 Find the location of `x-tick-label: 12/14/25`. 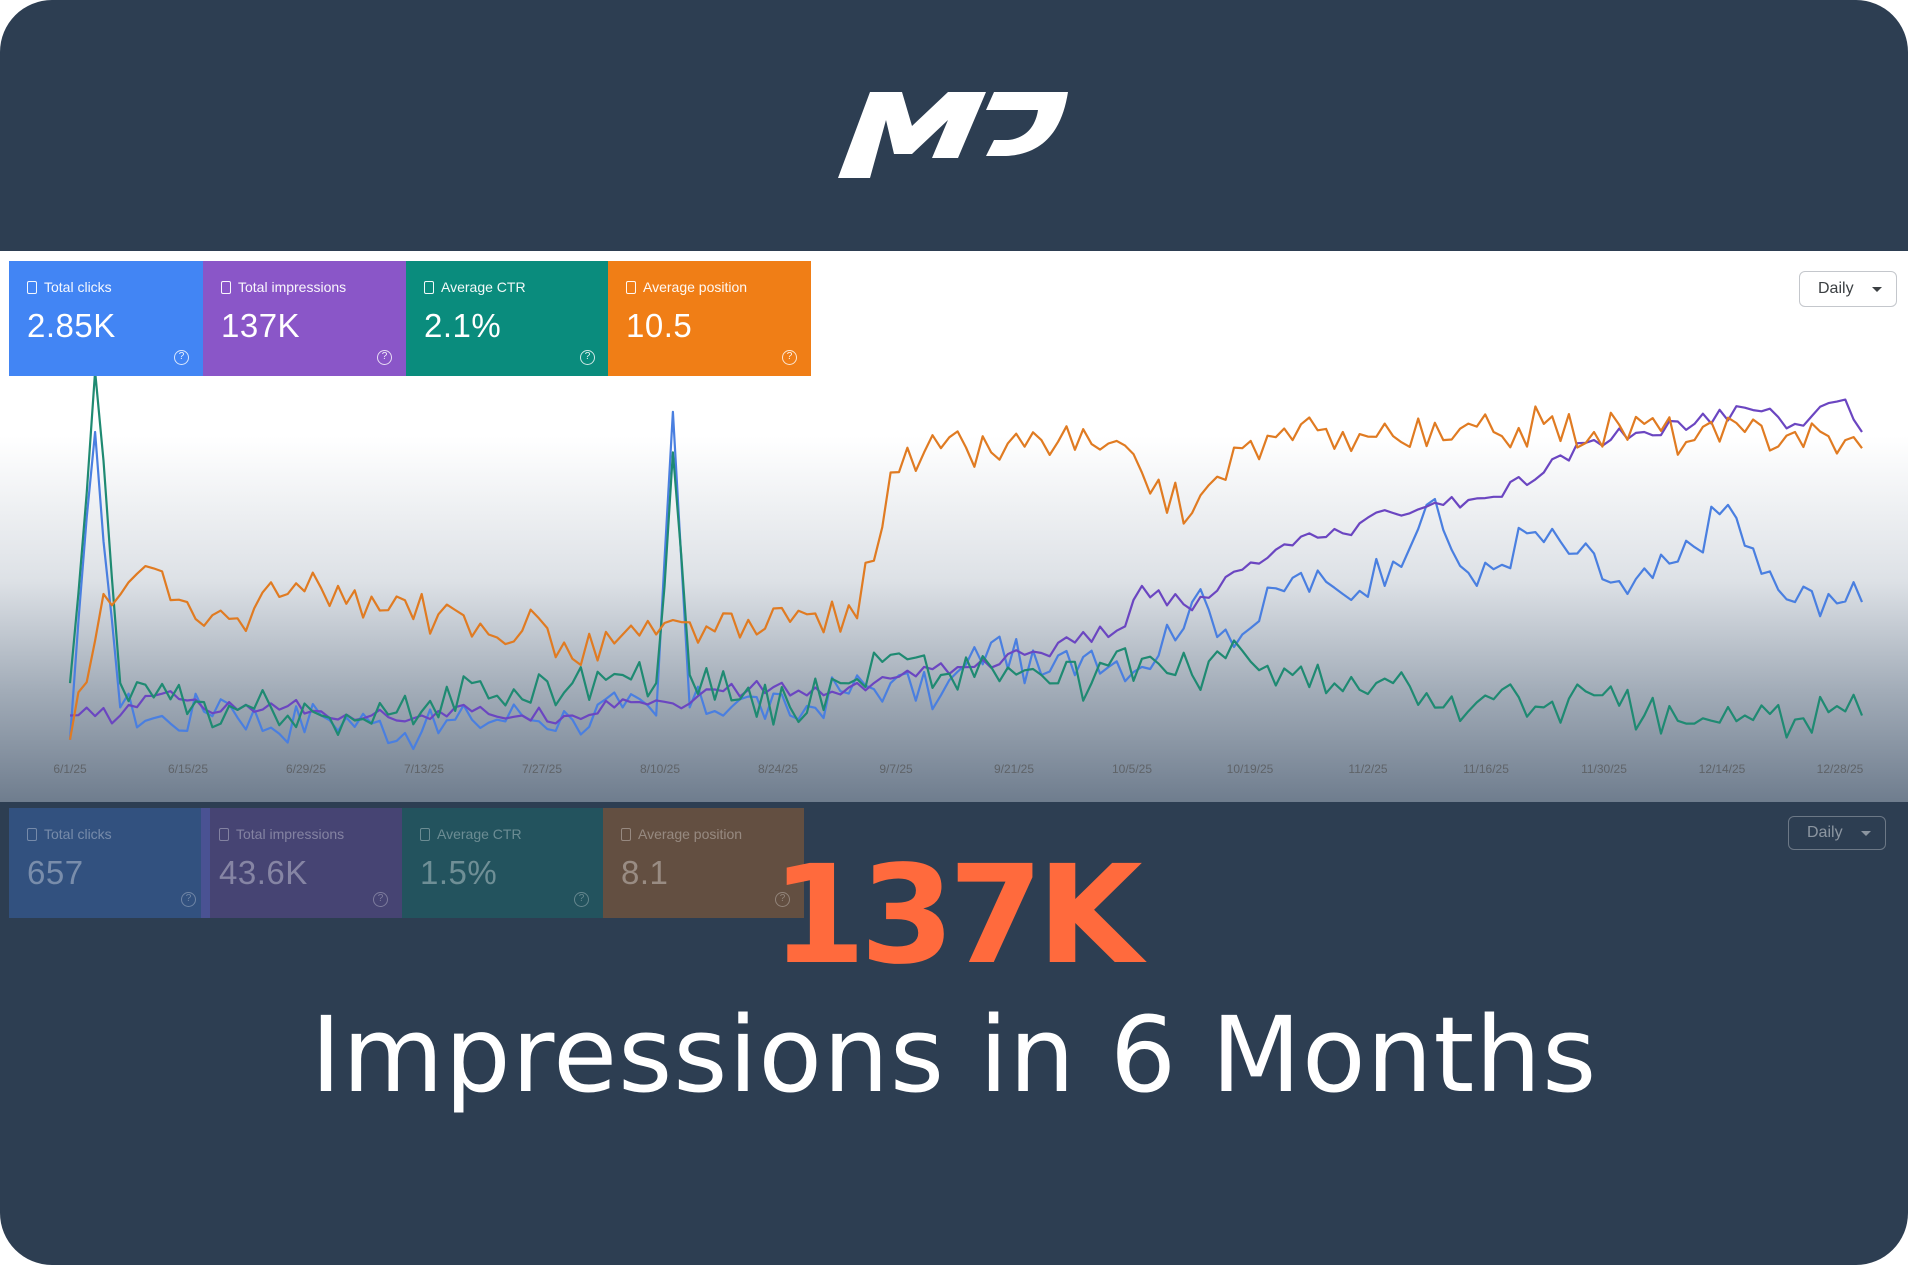

x-tick-label: 12/14/25 is located at coordinates (1722, 769).